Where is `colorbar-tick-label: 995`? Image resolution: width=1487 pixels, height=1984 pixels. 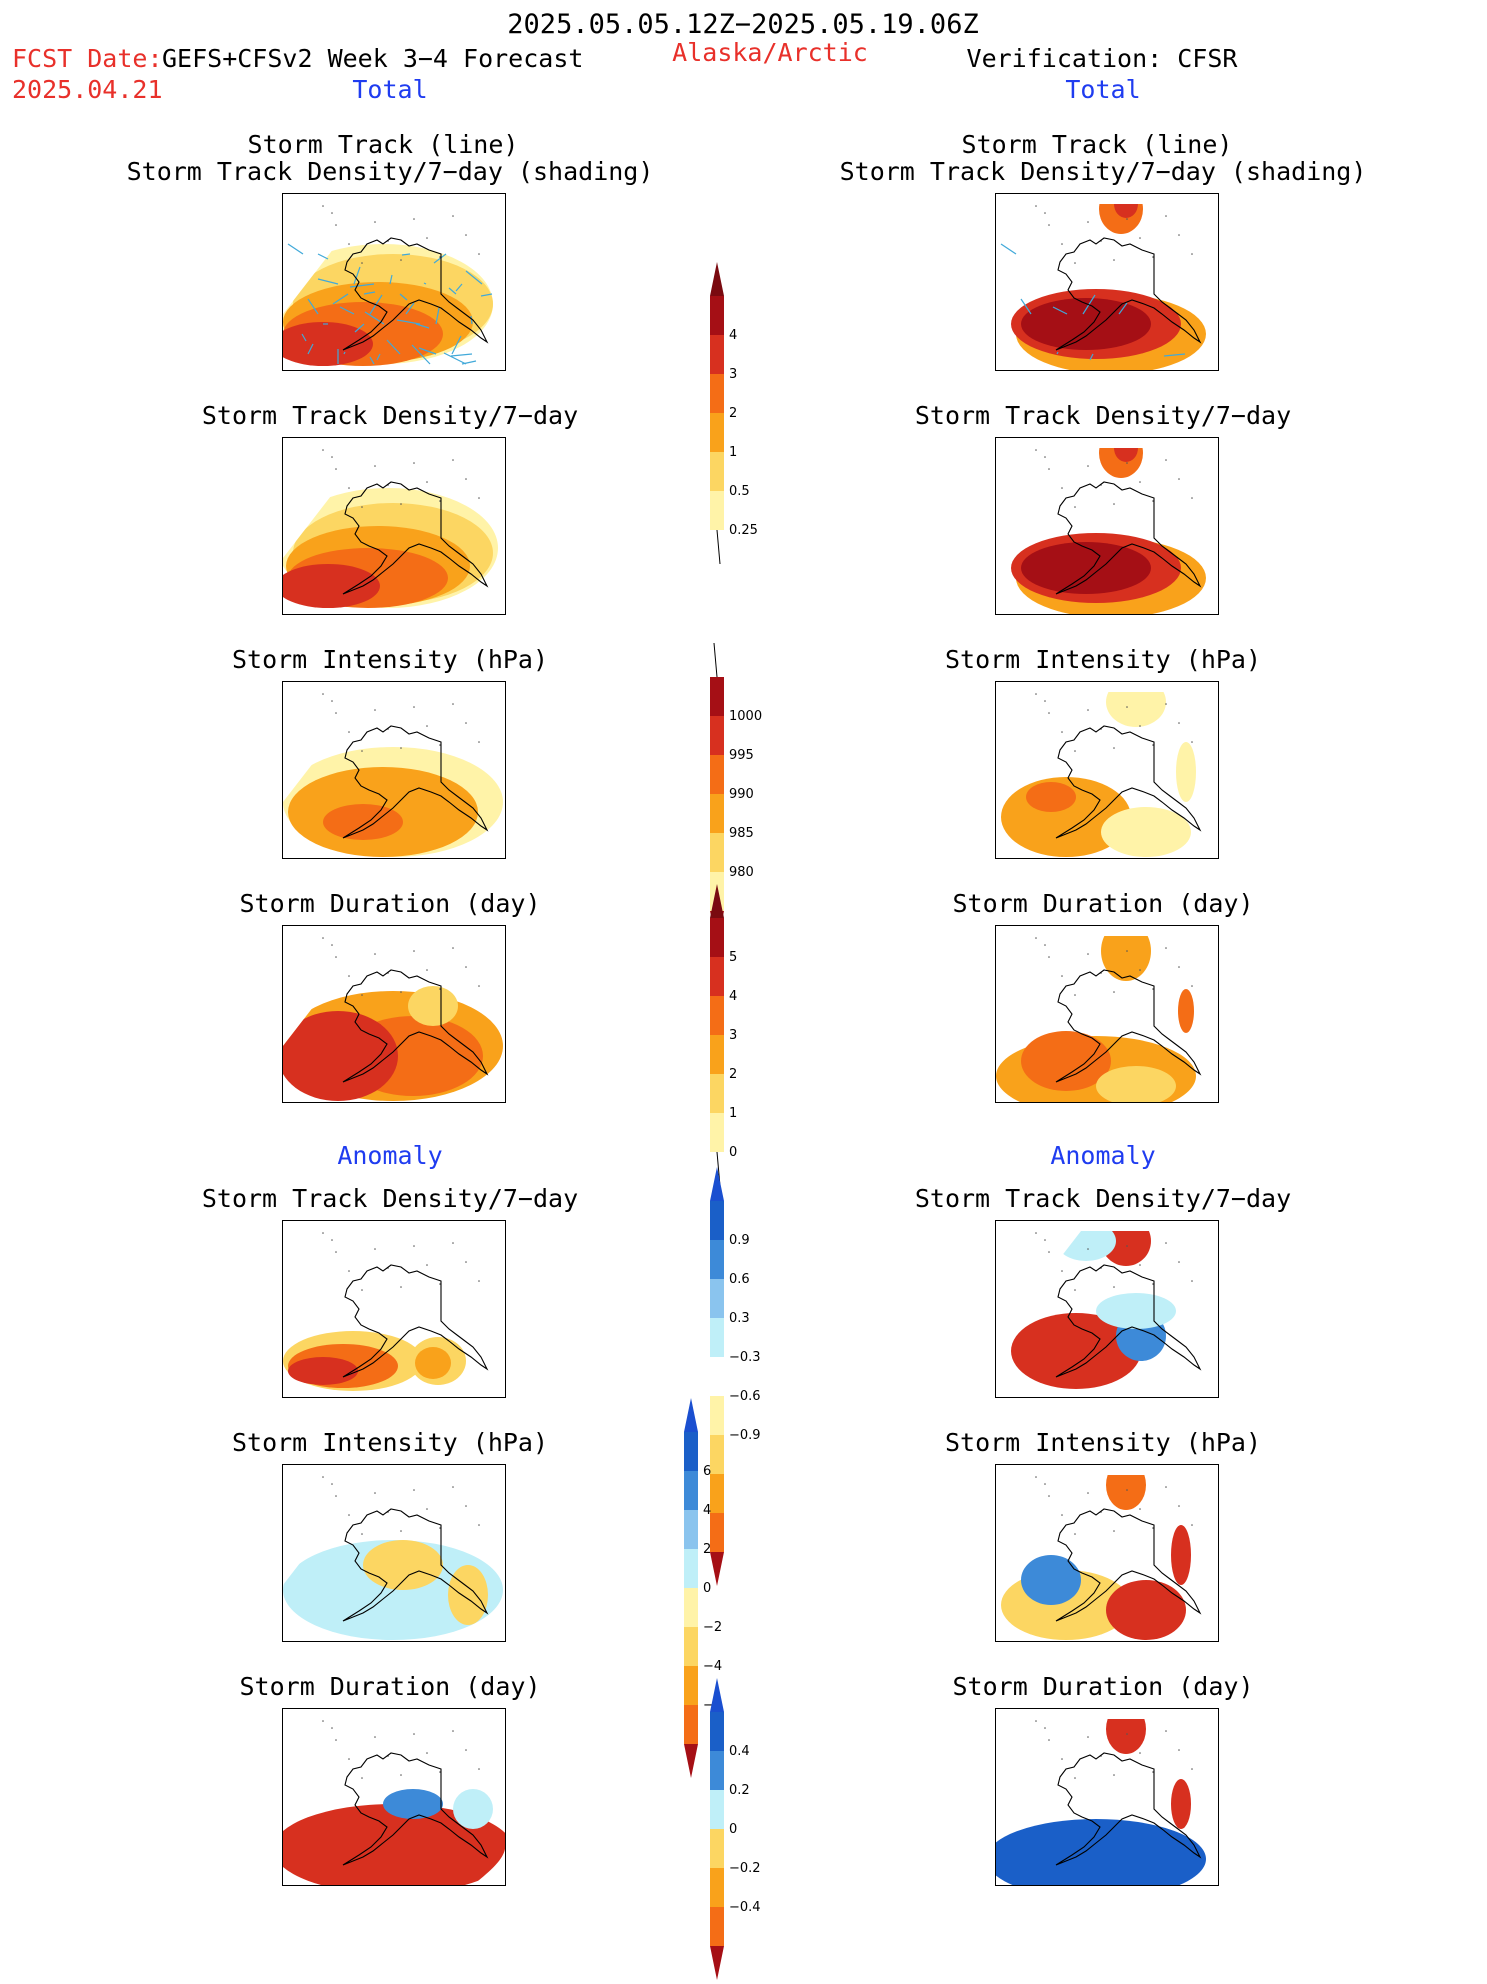
colorbar-tick-label: 995 is located at coordinates (741, 755).